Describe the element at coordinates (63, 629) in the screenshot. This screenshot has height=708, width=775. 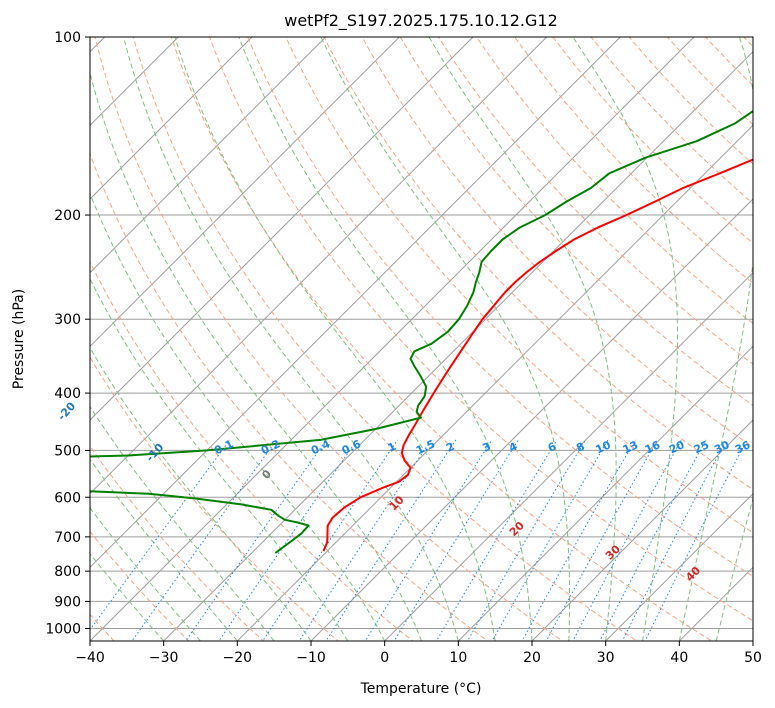
I see `y-tick-label: 1000` at that location.